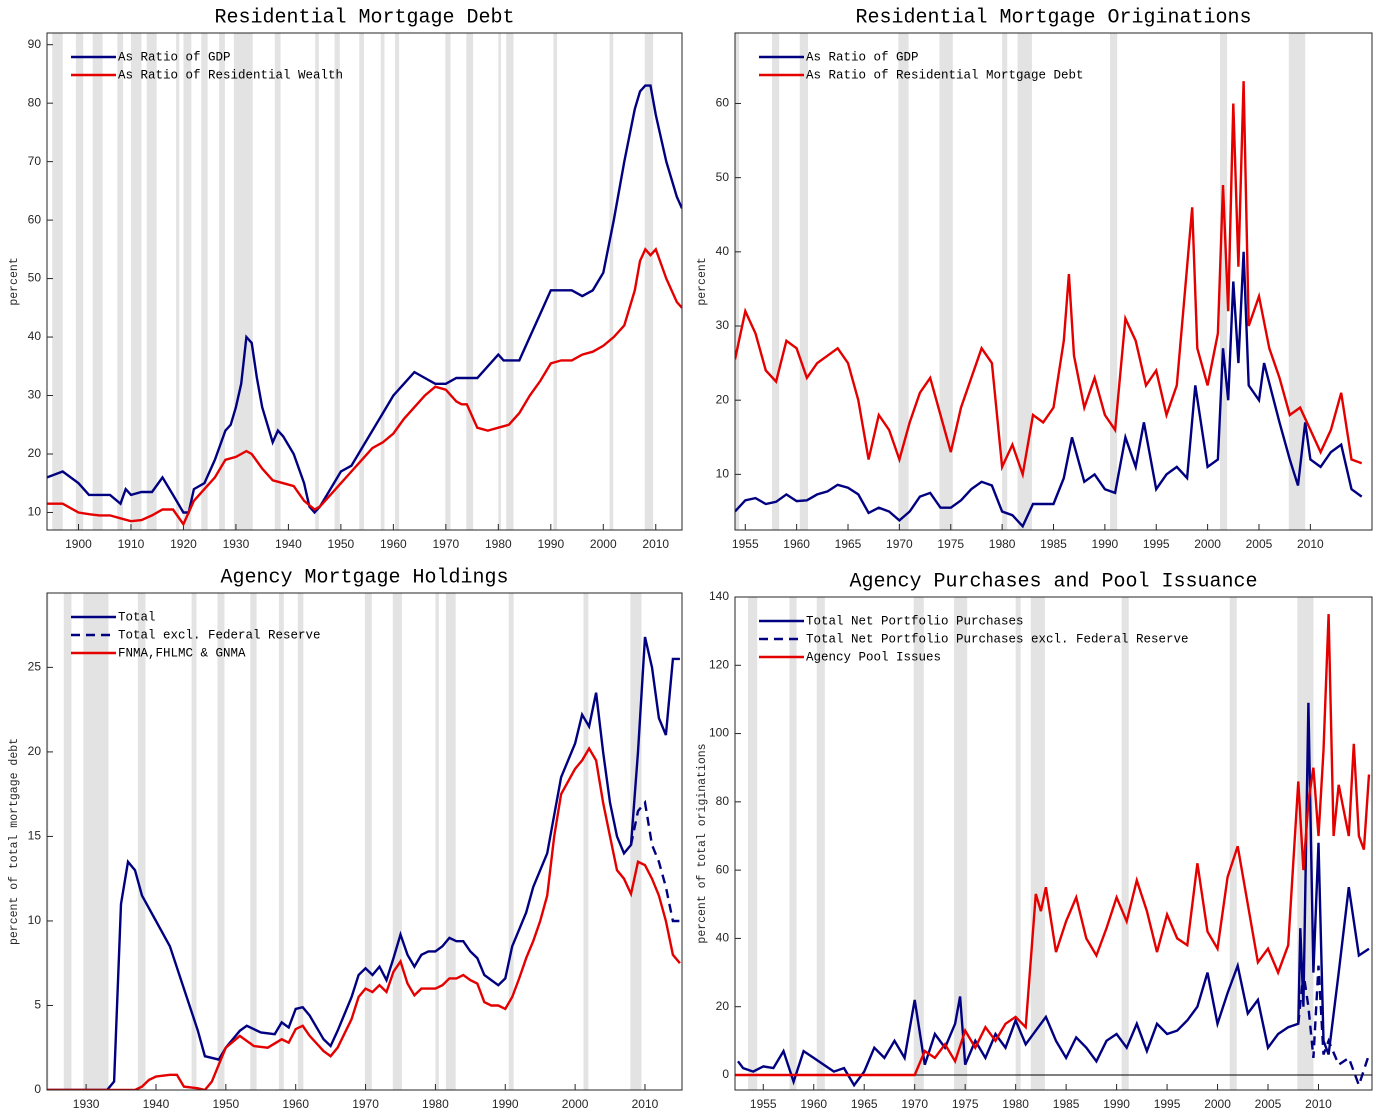 The height and width of the screenshot is (1116, 1376). Describe the element at coordinates (137, 617) in the screenshot. I see `legend-label: Total` at that location.